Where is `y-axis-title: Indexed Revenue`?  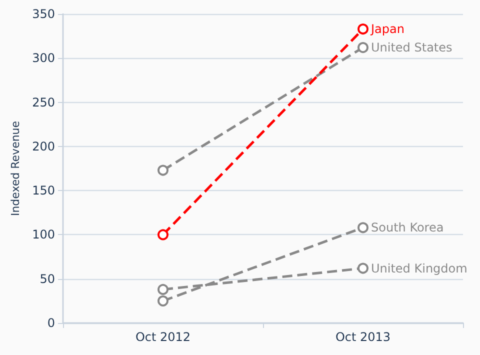 y-axis-title: Indexed Revenue is located at coordinates (15, 168).